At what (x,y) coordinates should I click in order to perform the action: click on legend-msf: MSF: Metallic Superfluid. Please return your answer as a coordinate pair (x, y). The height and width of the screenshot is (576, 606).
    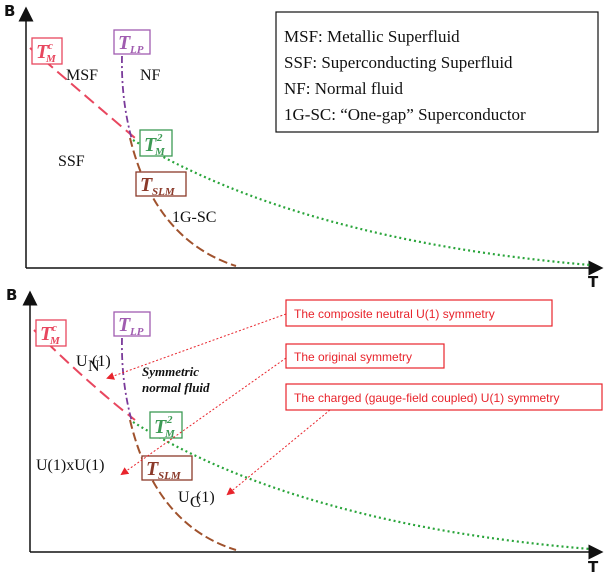
    Looking at the image, I should click on (372, 36).